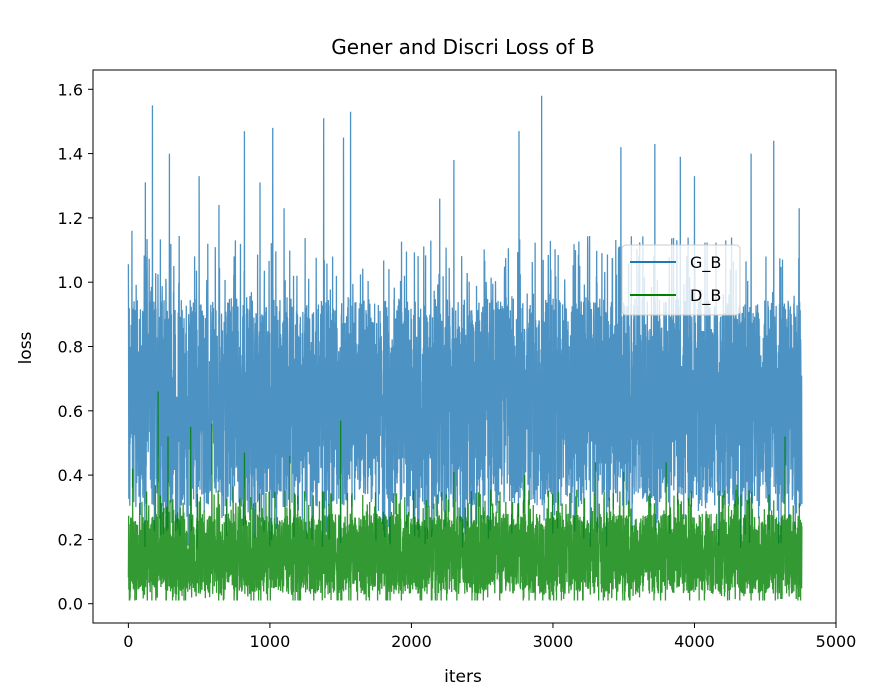  What do you see at coordinates (70, 89) in the screenshot?
I see `y-tick-label-8: 1.6` at bounding box center [70, 89].